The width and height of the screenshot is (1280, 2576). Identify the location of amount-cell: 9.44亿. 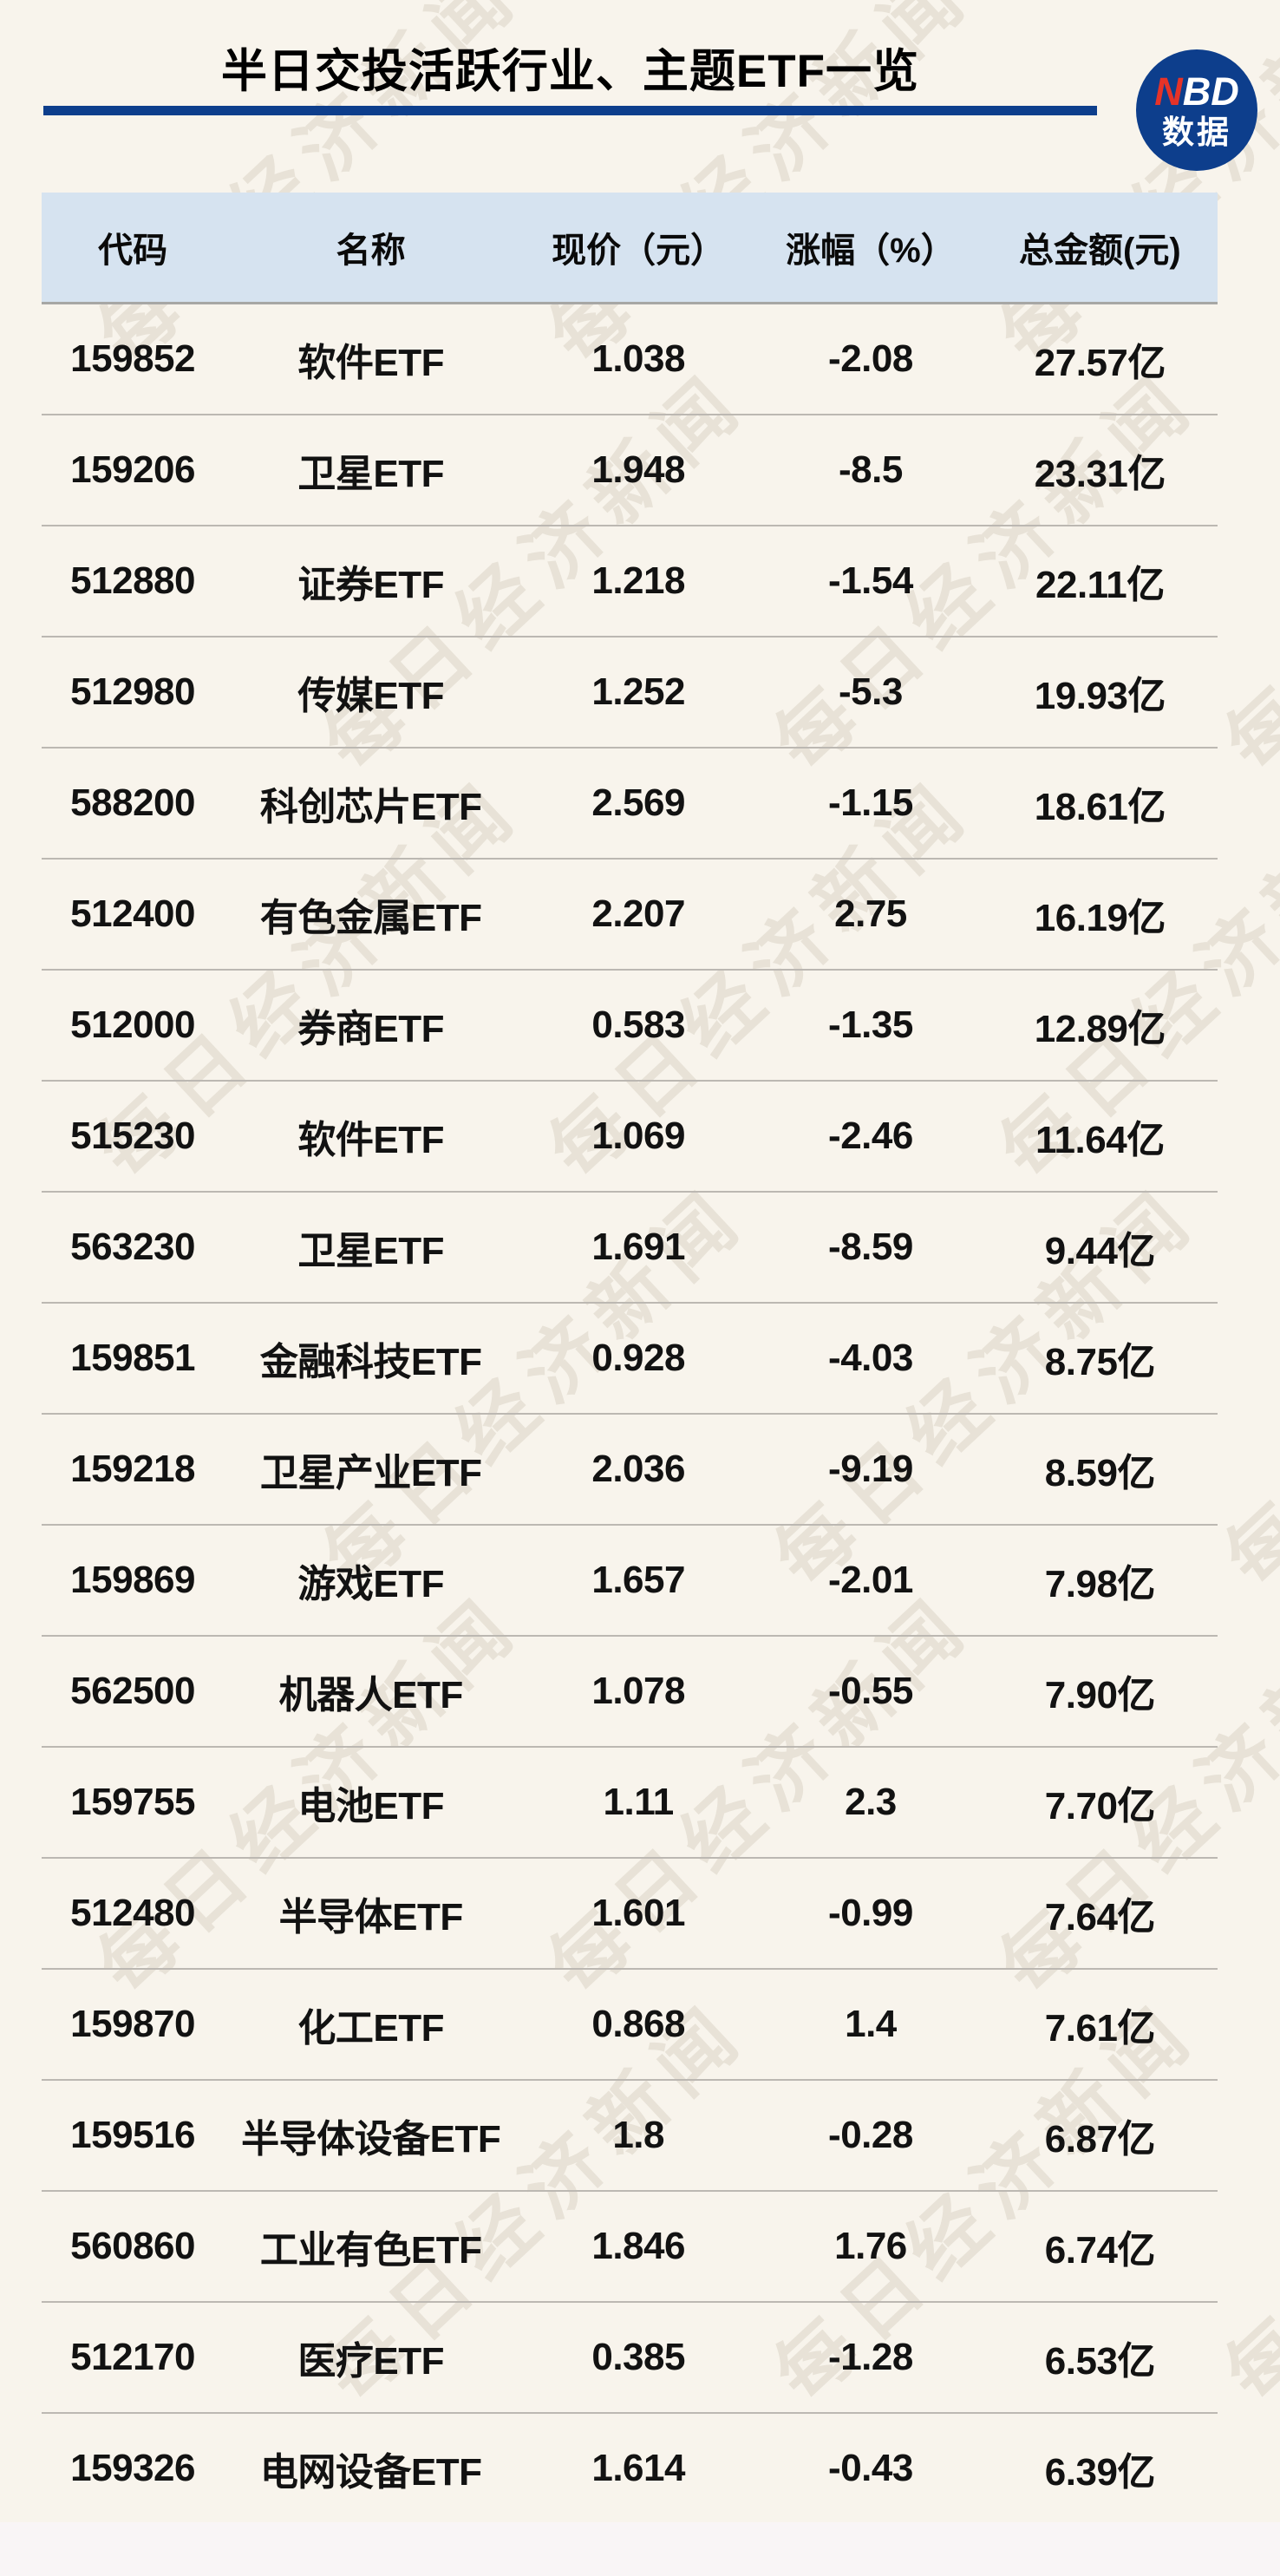
(1100, 1251).